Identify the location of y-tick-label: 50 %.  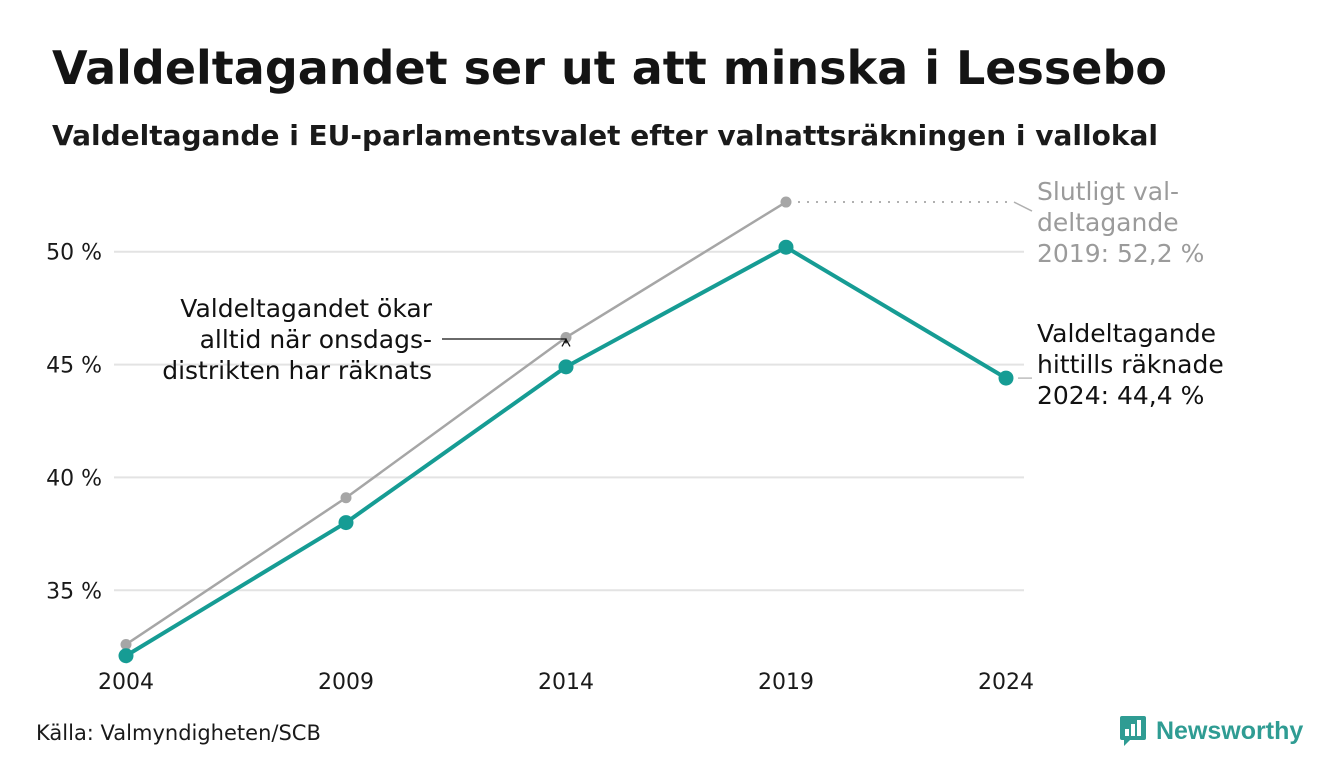
(74, 253).